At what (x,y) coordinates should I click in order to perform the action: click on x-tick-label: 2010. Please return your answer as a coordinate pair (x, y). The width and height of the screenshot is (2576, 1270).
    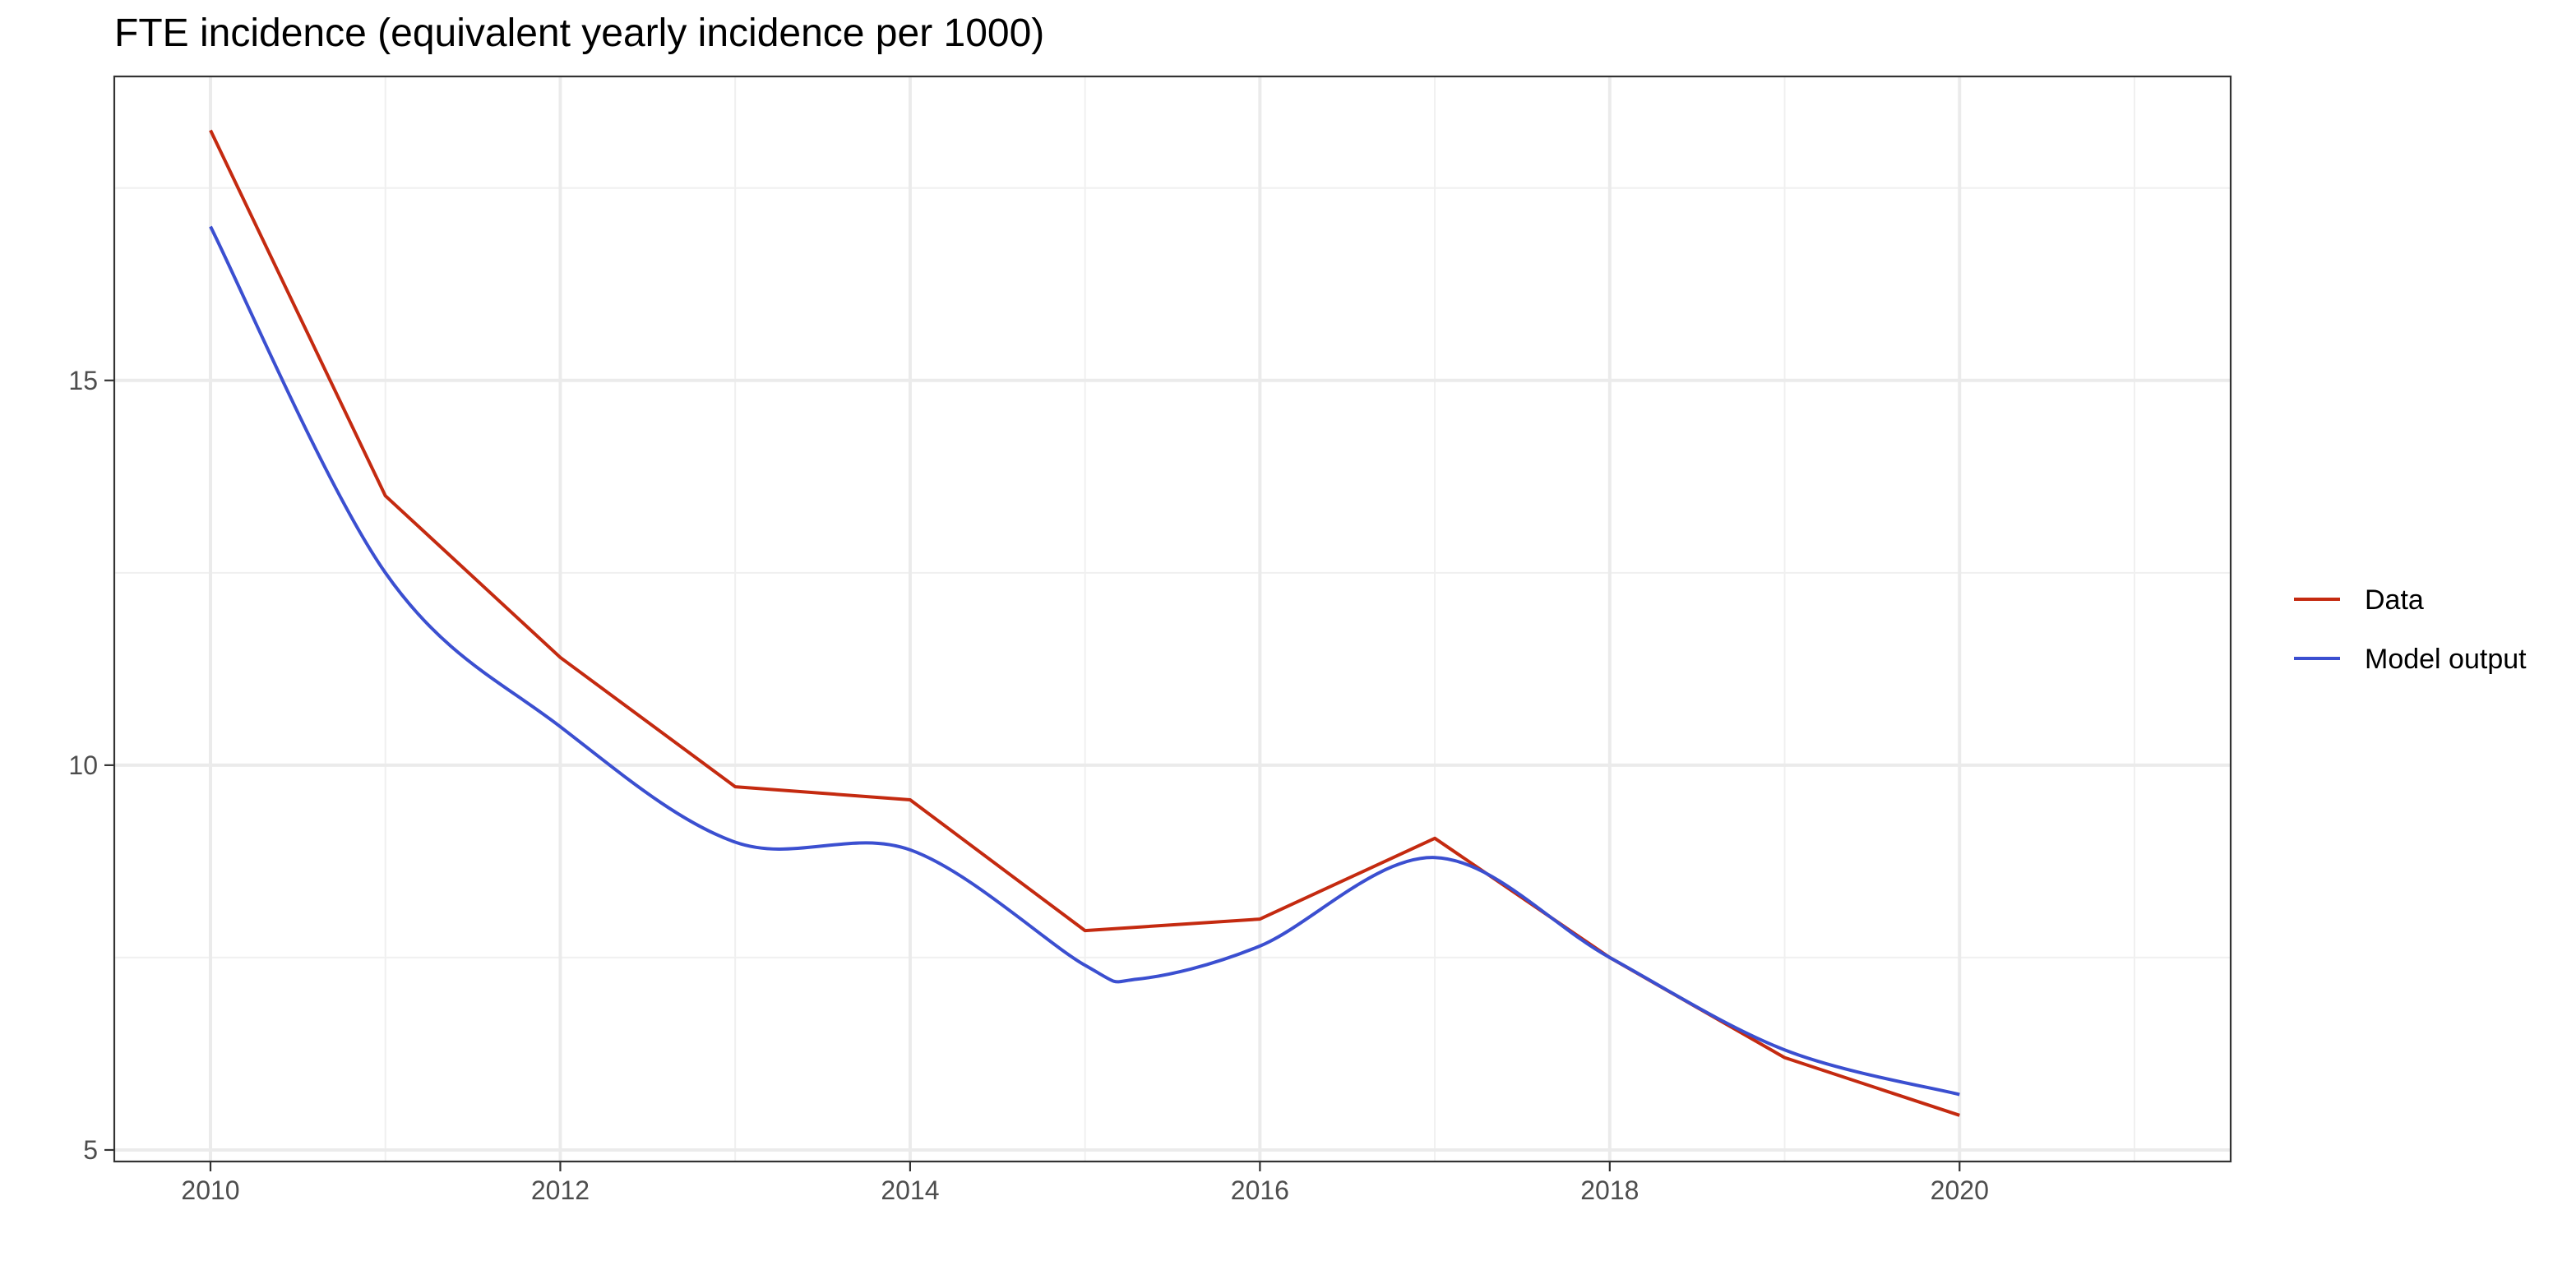
    Looking at the image, I should click on (210, 1190).